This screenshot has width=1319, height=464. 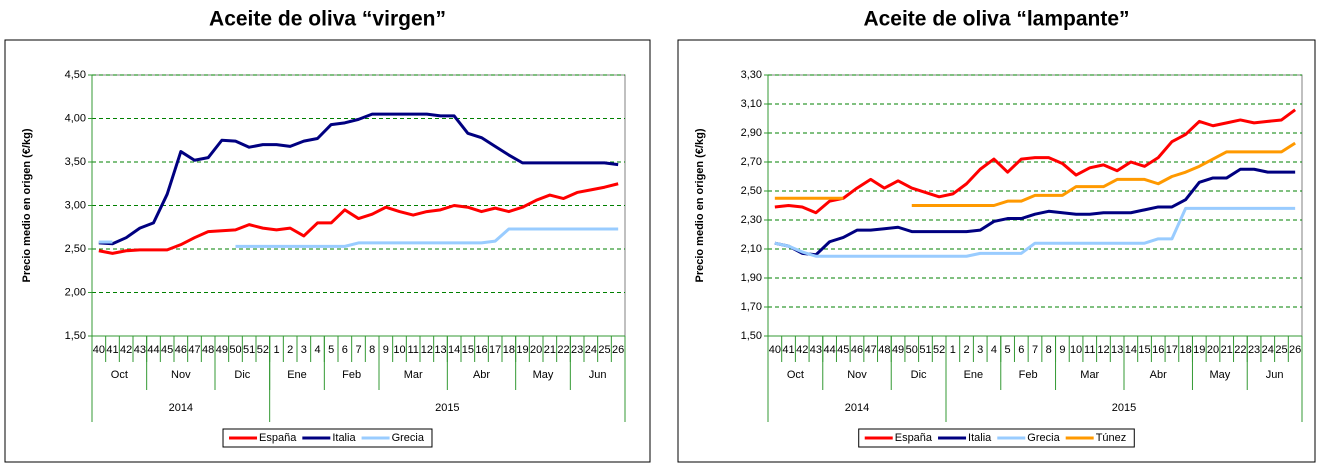 I want to click on x-tick-label: 44, so click(x=153, y=350).